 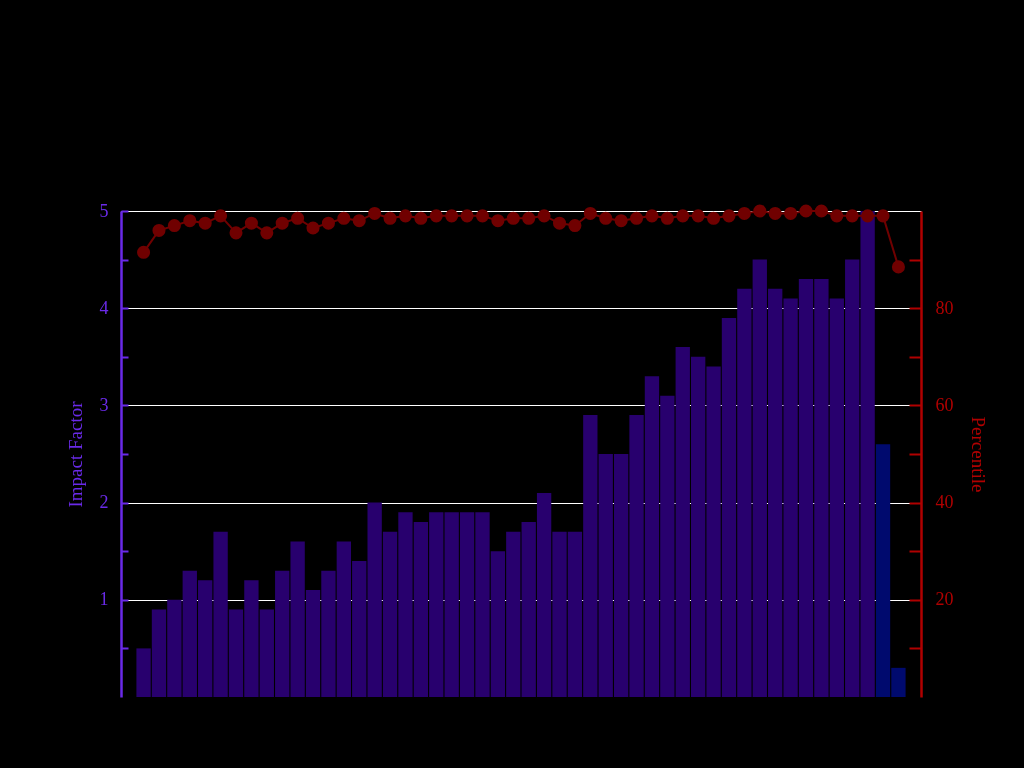 I want to click on y-axis-title: Impact Factor, so click(x=75, y=454).